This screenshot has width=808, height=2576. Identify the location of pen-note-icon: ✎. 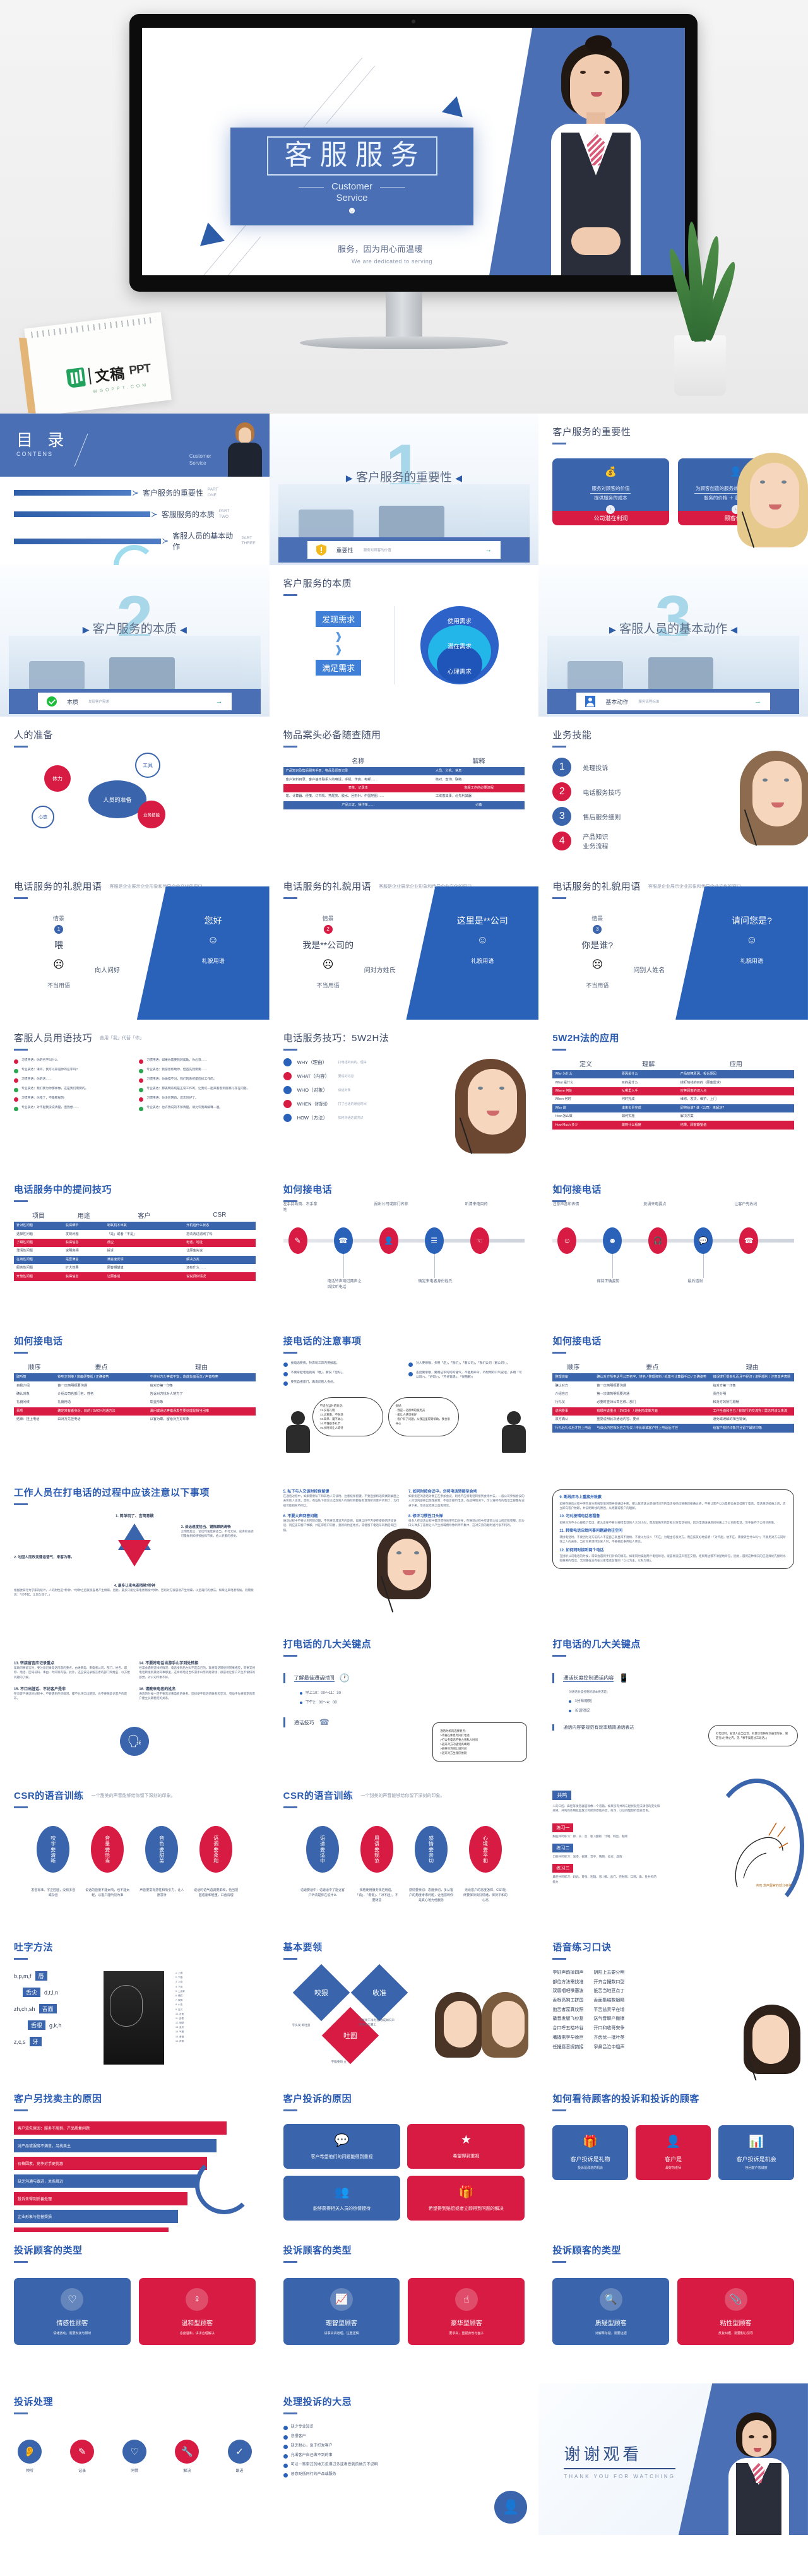
(297, 1240).